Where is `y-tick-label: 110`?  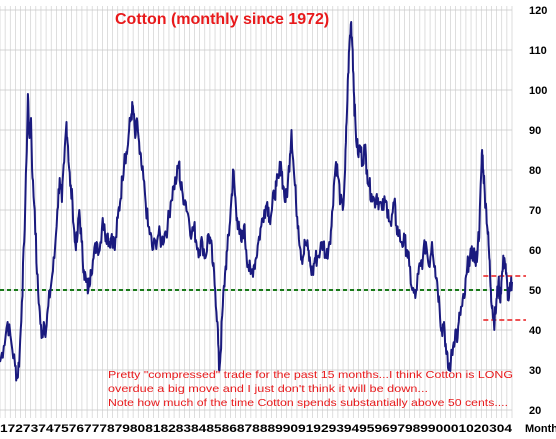 y-tick-label: 110 is located at coordinates (538, 51).